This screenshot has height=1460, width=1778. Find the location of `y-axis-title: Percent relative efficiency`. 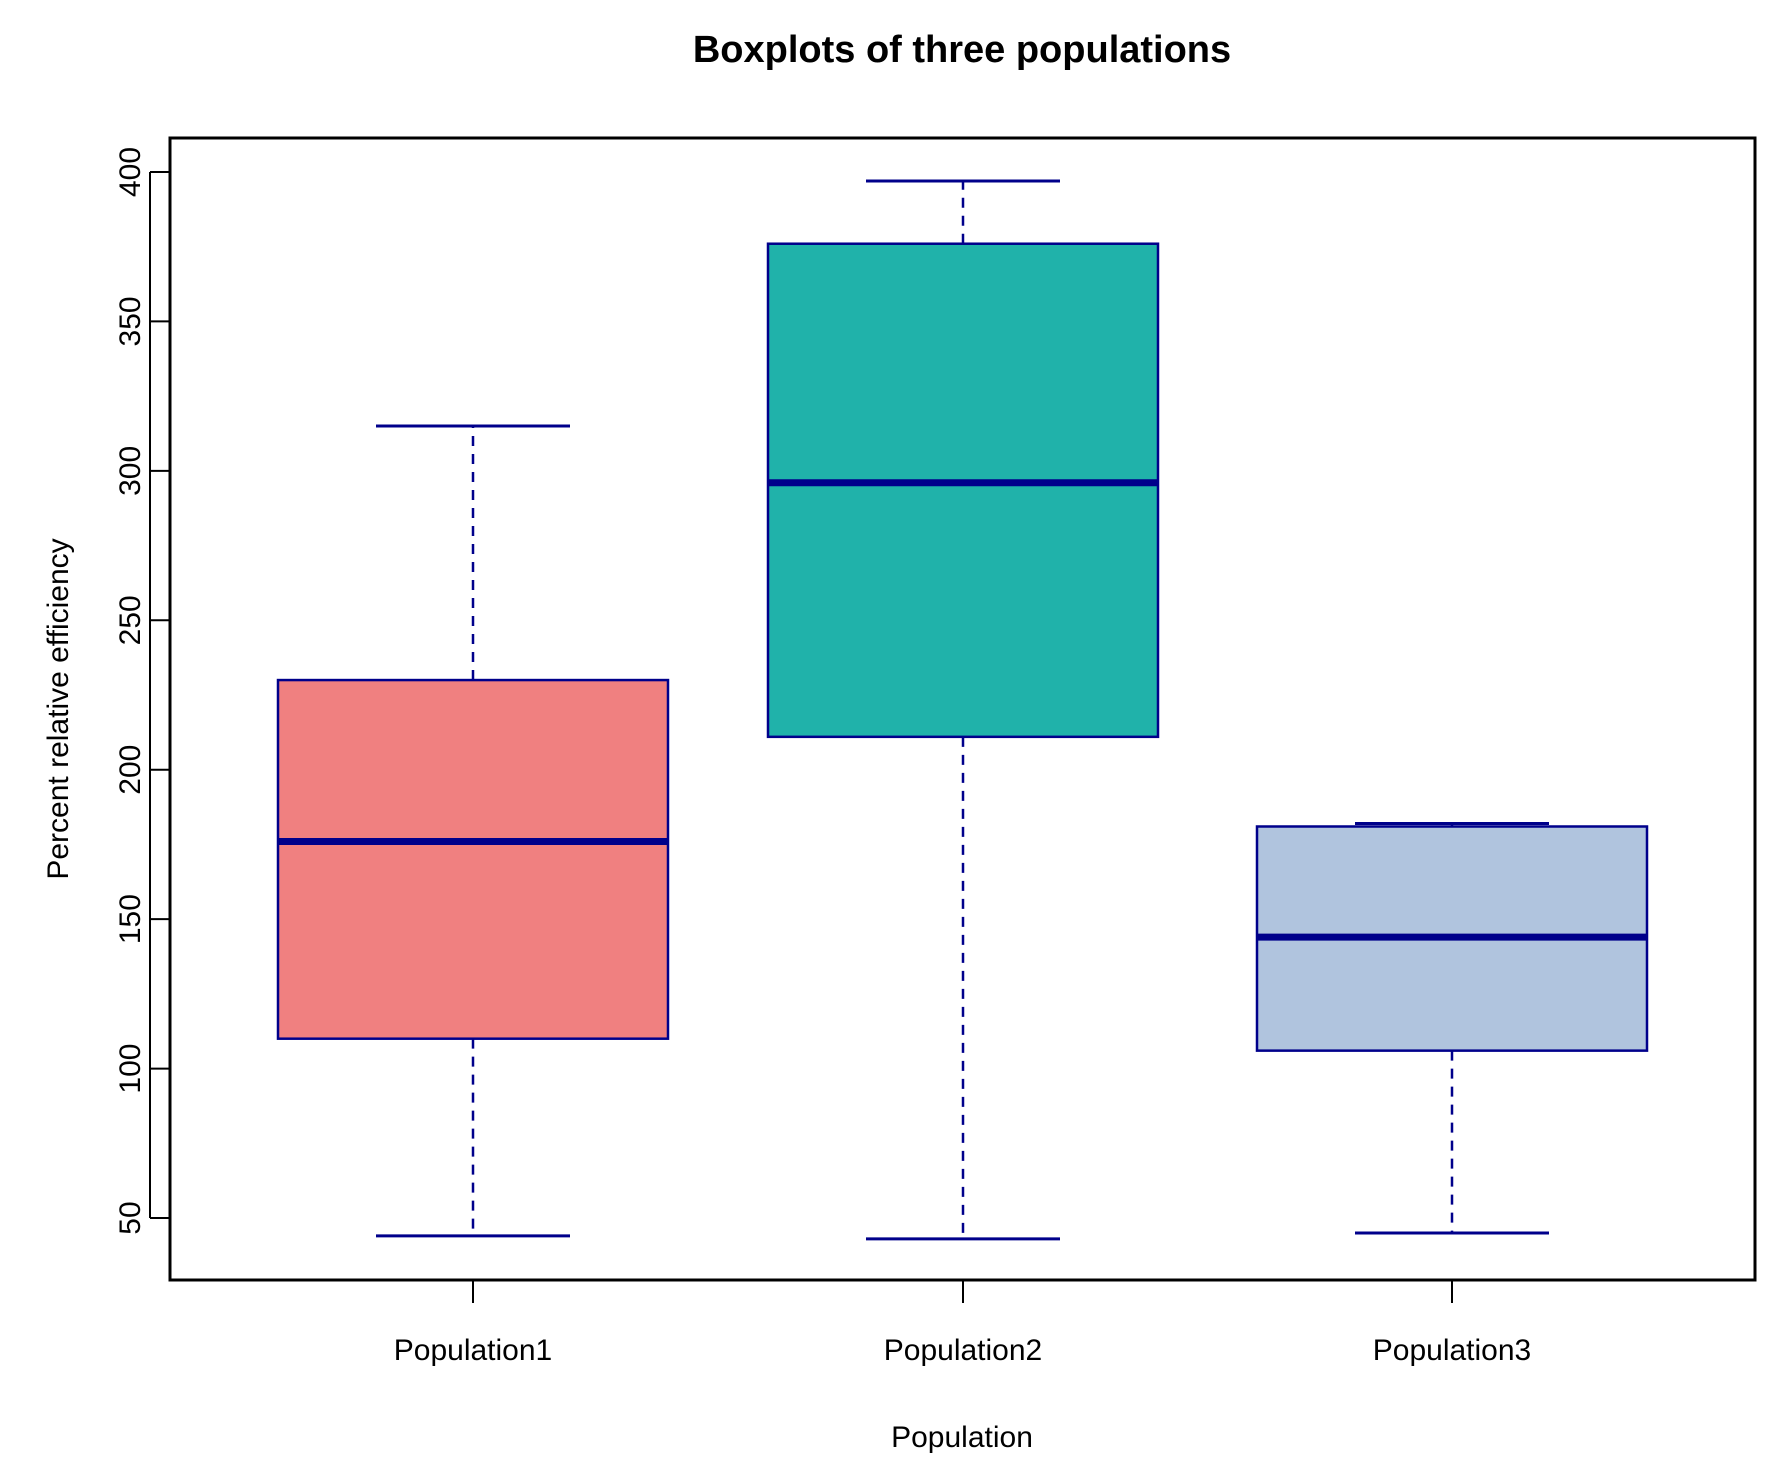

y-axis-title: Percent relative efficiency is located at coordinates (58, 708).